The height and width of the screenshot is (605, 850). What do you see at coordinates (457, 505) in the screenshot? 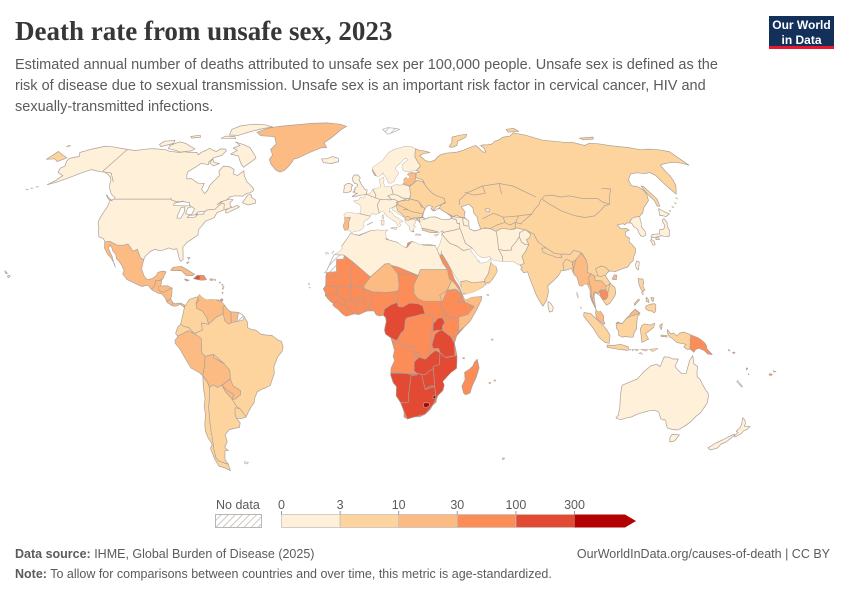
I see `svg-text: 30` at bounding box center [457, 505].